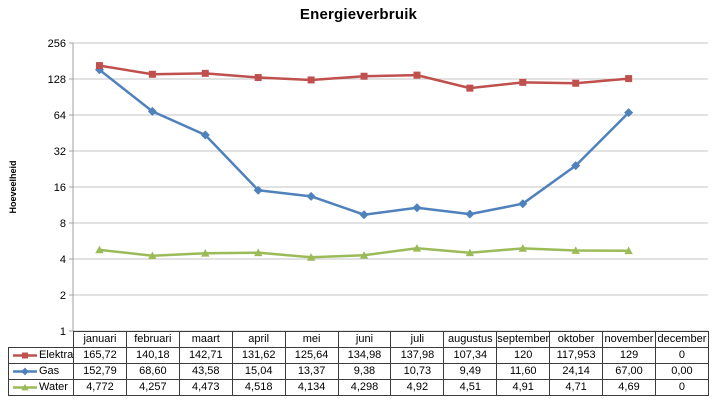  What do you see at coordinates (57, 80) in the screenshot?
I see `y-tick-label: 128` at bounding box center [57, 80].